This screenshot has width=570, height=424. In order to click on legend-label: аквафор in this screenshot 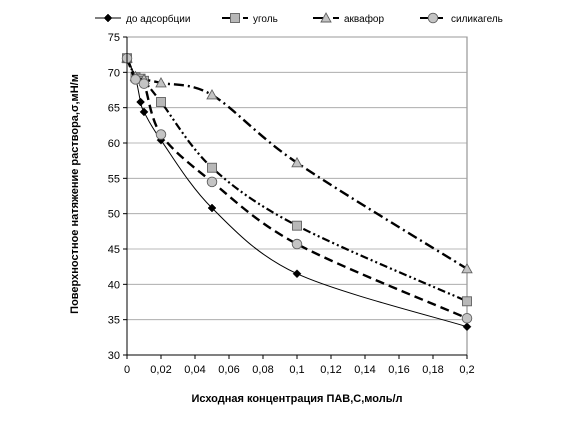, I will do `click(364, 19)`.